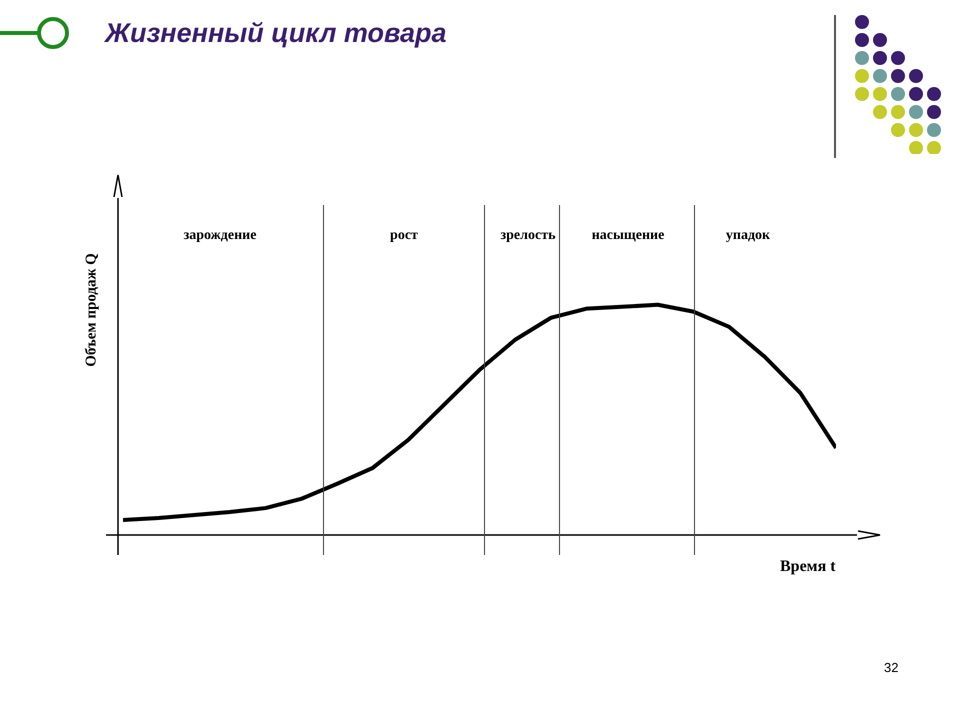 This screenshot has height=720, width=960. I want to click on text: зарождение, so click(220, 236).